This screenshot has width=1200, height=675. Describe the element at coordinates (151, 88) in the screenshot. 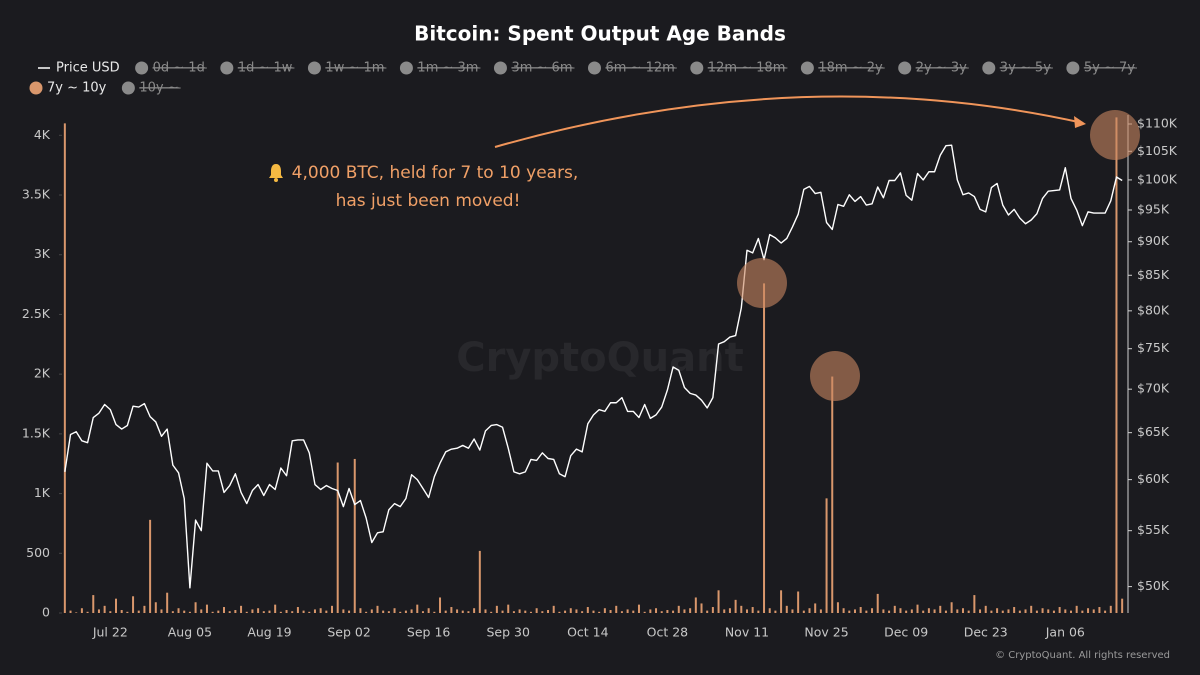

I see `legend-item: 10y ~` at that location.